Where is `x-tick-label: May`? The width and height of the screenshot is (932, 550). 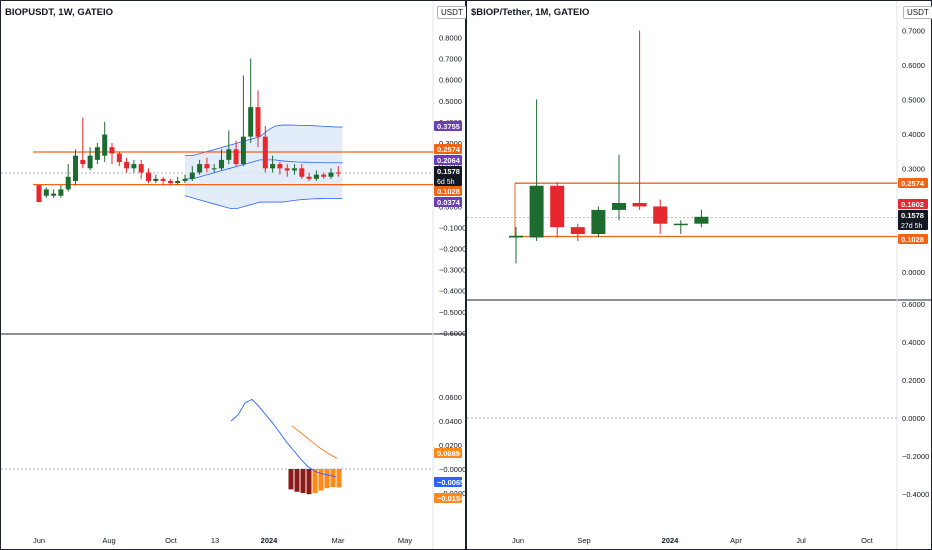
x-tick-label: May is located at coordinates (405, 540).